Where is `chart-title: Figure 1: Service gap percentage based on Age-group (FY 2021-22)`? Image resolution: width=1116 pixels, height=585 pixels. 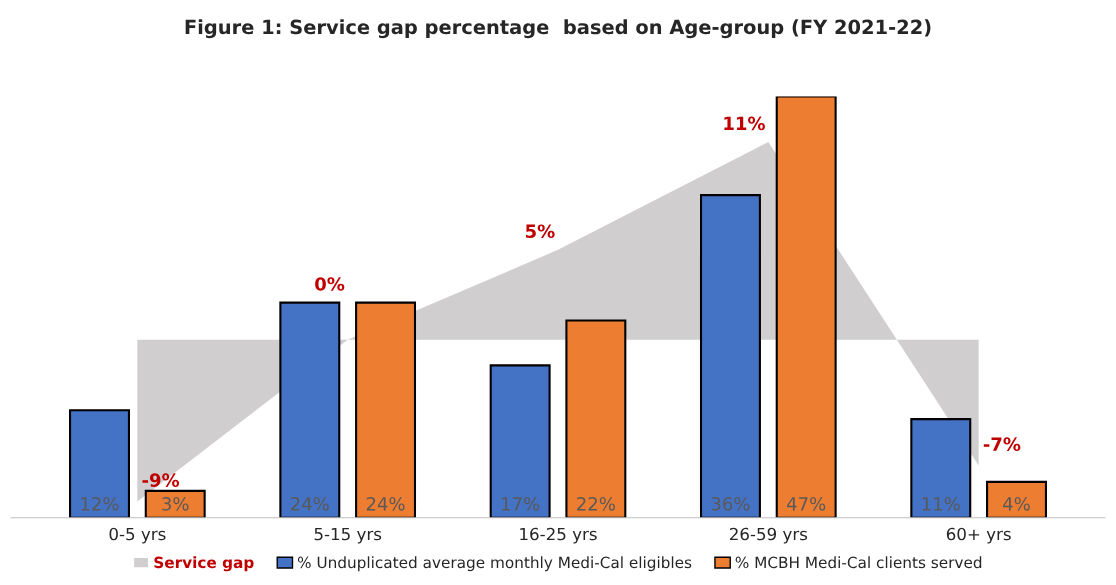 chart-title: Figure 1: Service gap percentage based on Age-group (FY 2021-22) is located at coordinates (558, 29).